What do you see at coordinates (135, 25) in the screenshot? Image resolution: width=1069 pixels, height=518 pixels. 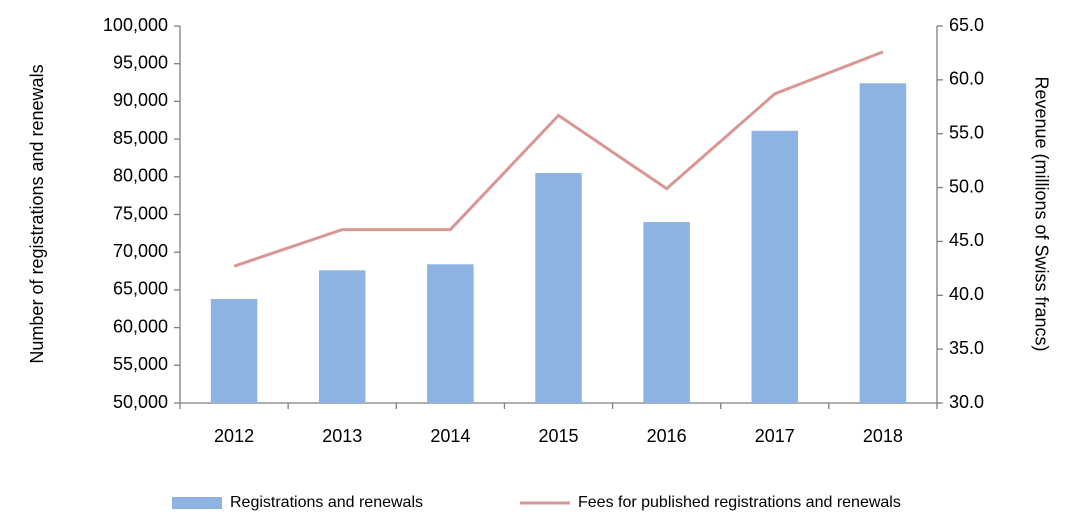 I see `y-tick-label: 100,000` at bounding box center [135, 25].